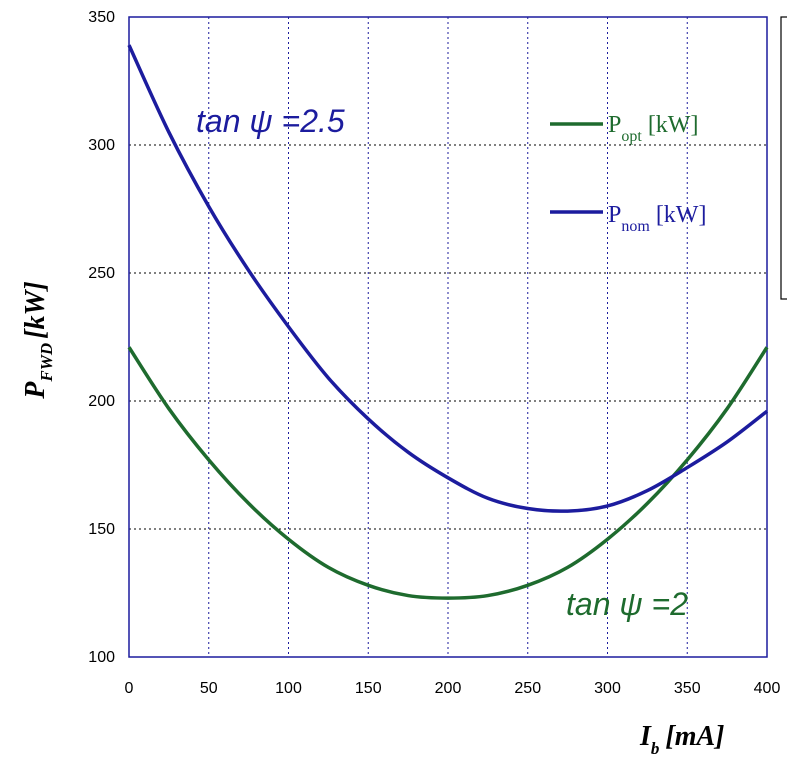 This screenshot has height=757, width=787. Describe the element at coordinates (628, 173) in the screenshot. I see `legend: Popt [kW] Pnom [kW]` at that location.